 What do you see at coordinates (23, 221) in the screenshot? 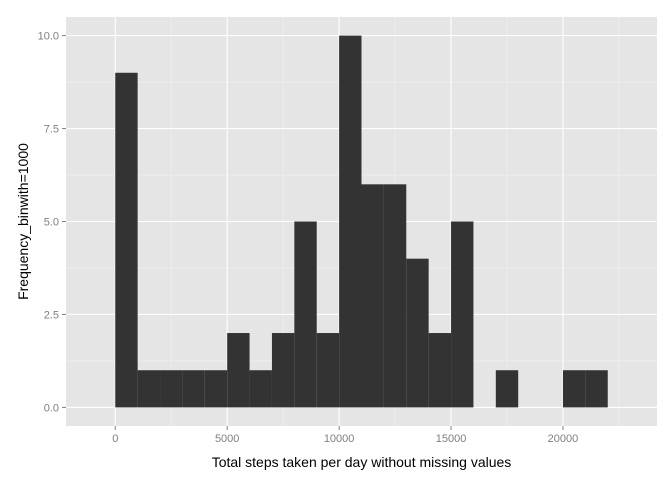
I see `y-axis-title: Frequency_binwith=1000` at bounding box center [23, 221].